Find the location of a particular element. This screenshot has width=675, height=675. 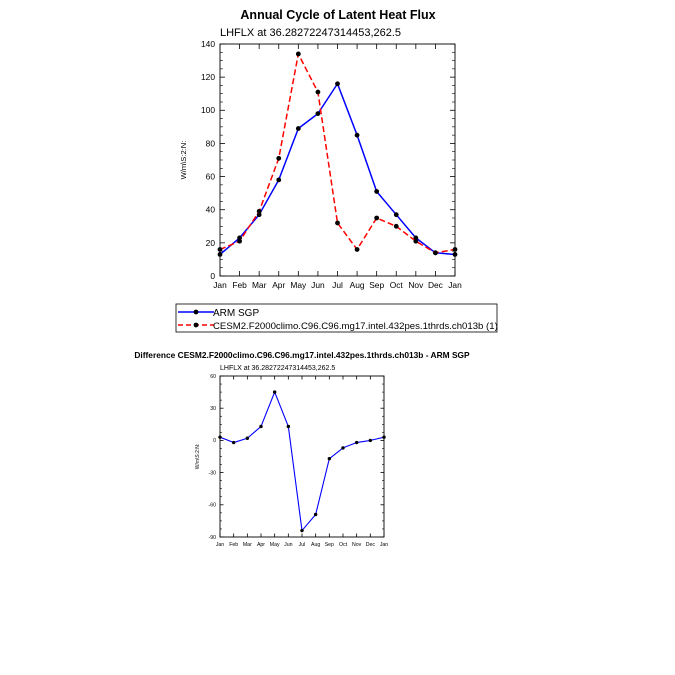

diff-y-tick-label: 30 is located at coordinates (213, 409).